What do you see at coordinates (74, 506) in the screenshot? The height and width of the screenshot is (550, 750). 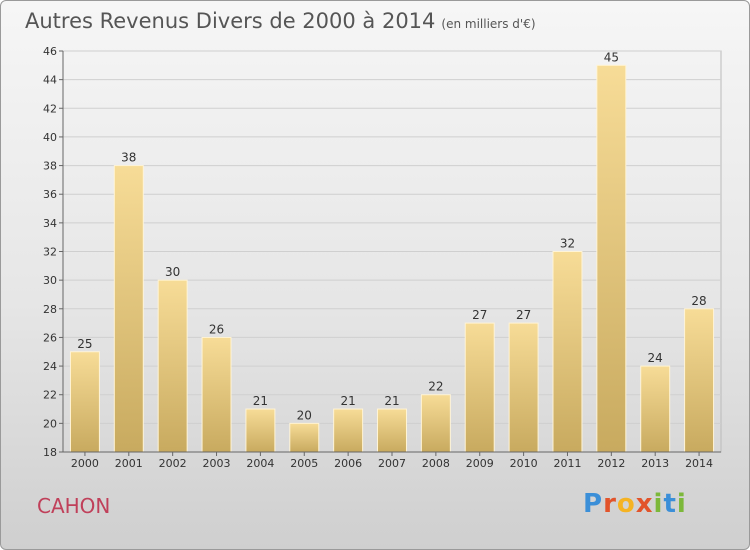 I see `town-name: CAHON` at bounding box center [74, 506].